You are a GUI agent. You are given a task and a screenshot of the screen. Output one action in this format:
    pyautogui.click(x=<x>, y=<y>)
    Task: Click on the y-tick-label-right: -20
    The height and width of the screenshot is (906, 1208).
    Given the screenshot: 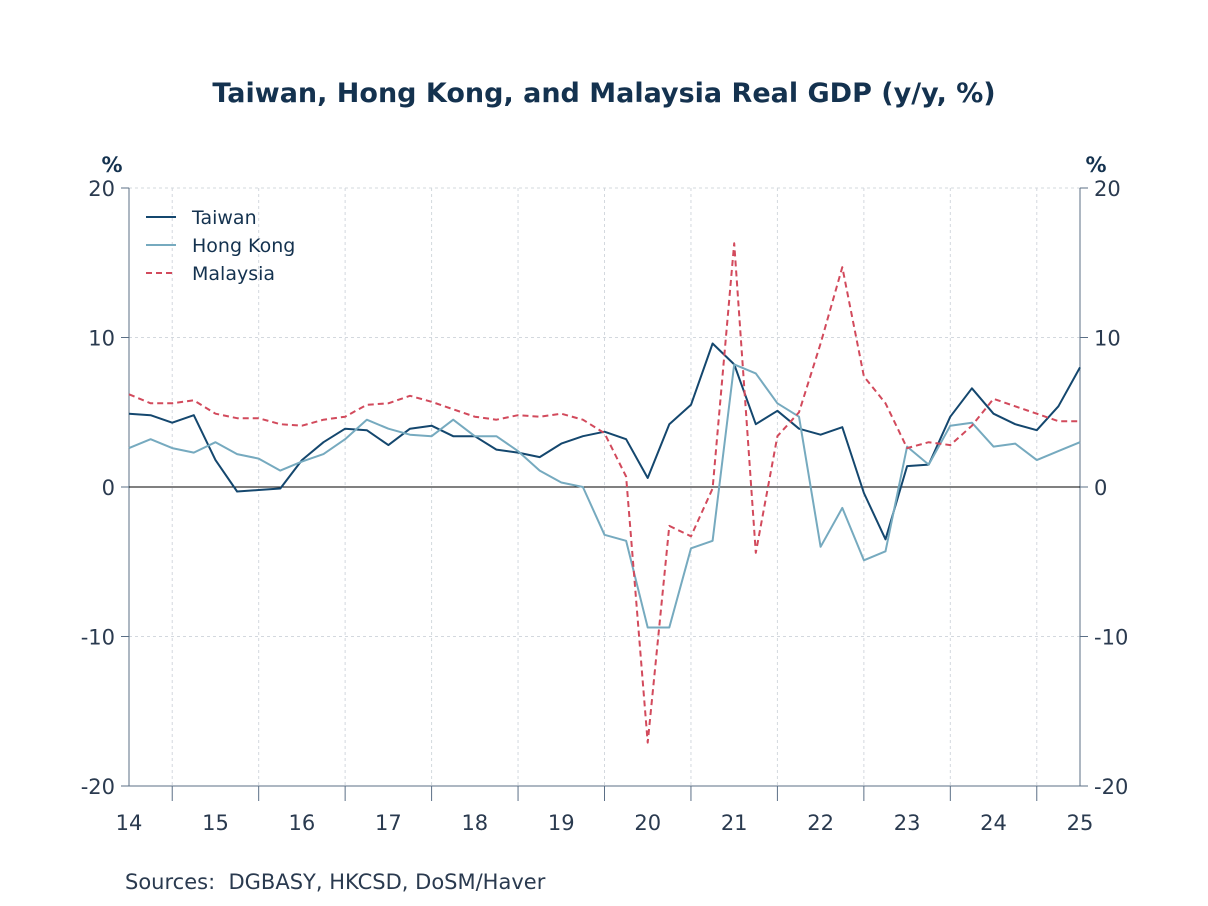 What is the action you would take?
    pyautogui.click(x=1111, y=787)
    